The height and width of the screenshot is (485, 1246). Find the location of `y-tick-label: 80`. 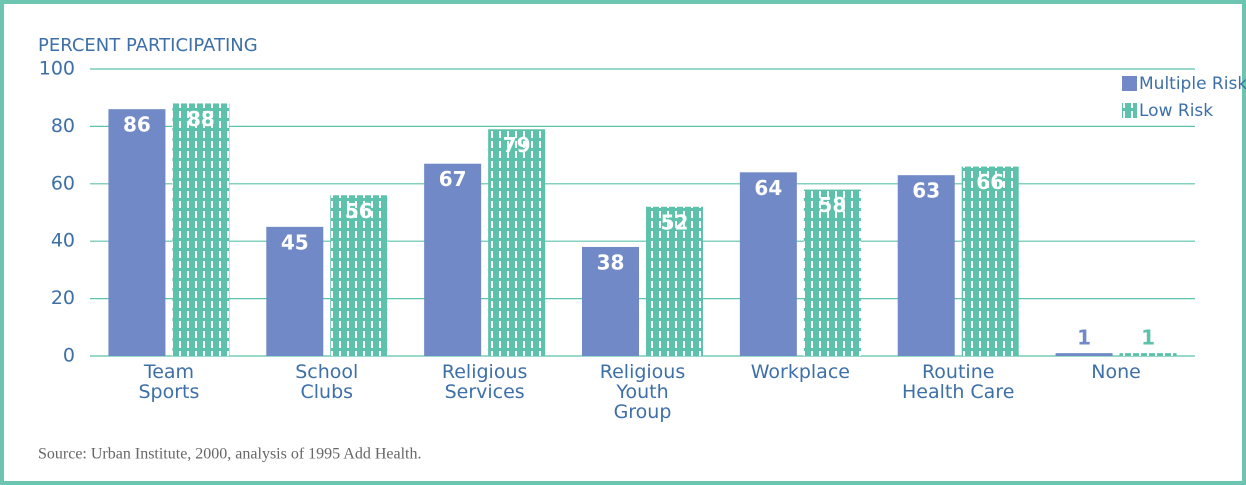

y-tick-label: 80 is located at coordinates (63, 126).